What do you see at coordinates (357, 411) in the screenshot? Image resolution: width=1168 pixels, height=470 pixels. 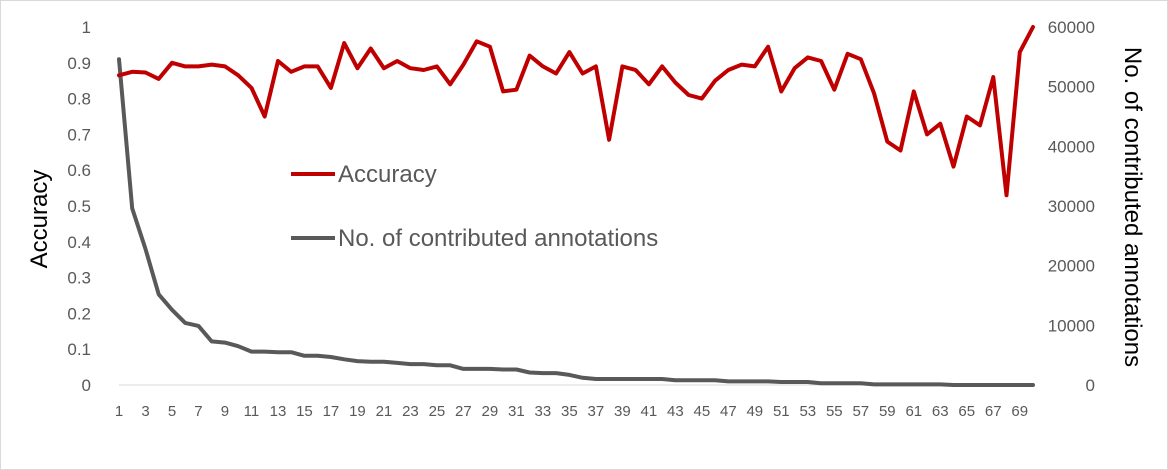 I see `x-tick-label: 19` at bounding box center [357, 411].